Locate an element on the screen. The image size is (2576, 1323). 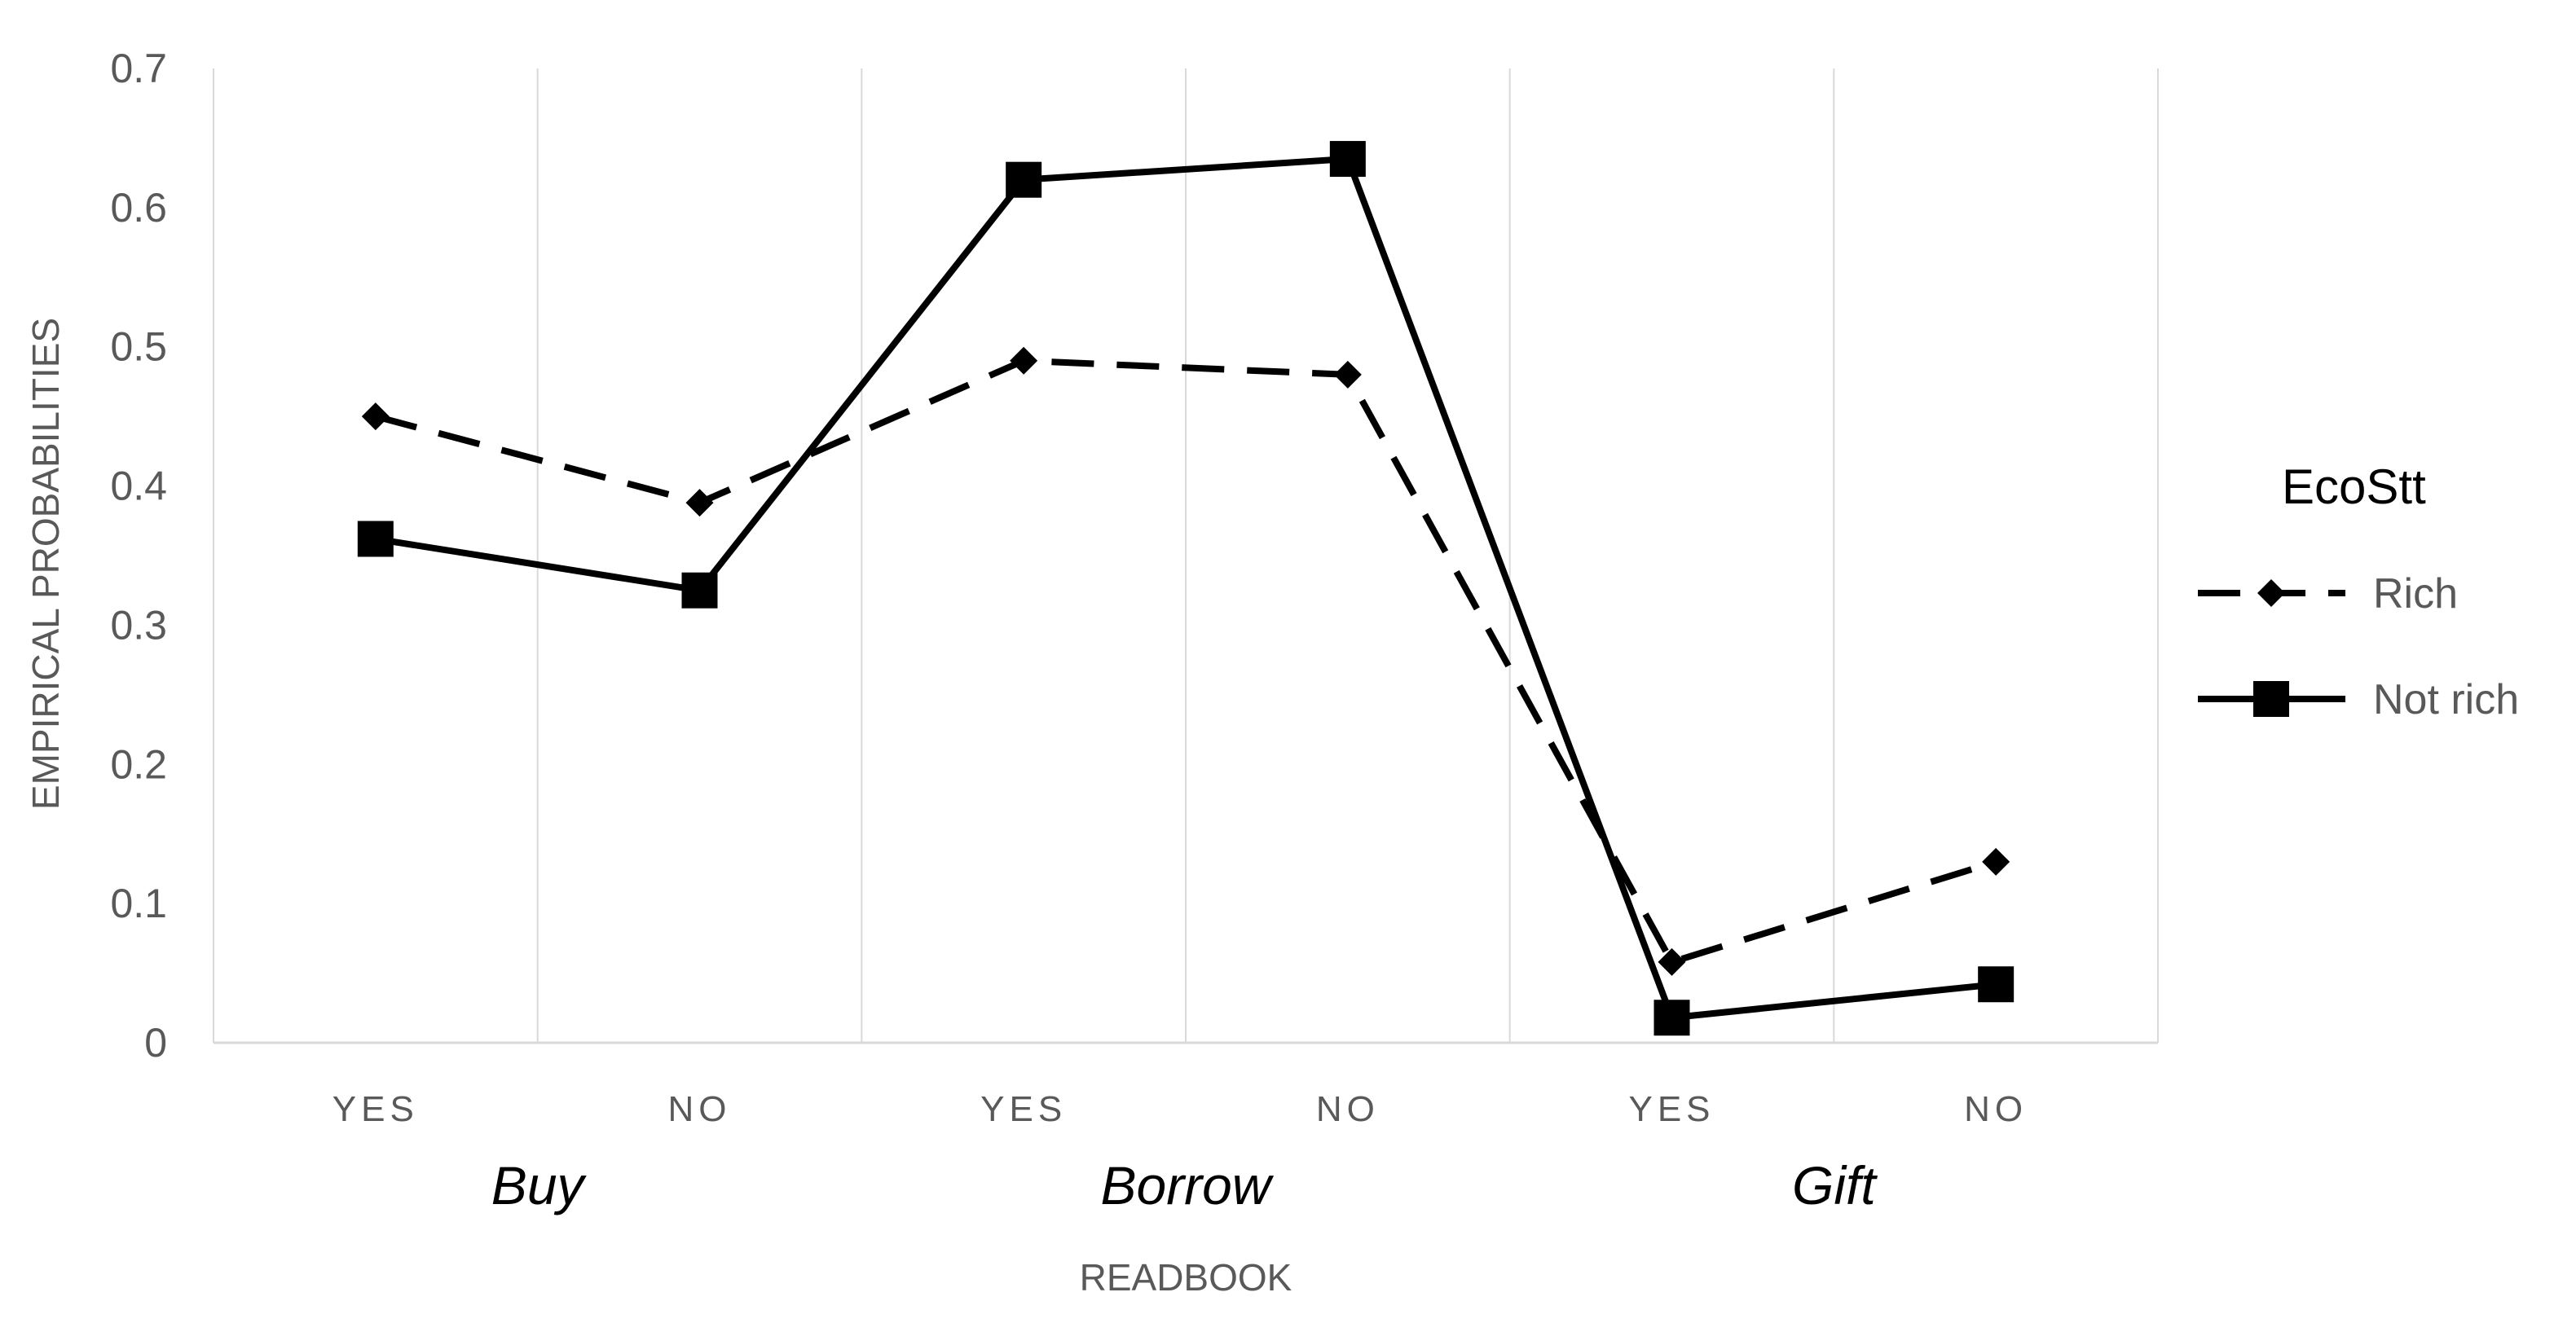
group-label: Gift is located at coordinates (1835, 1185).